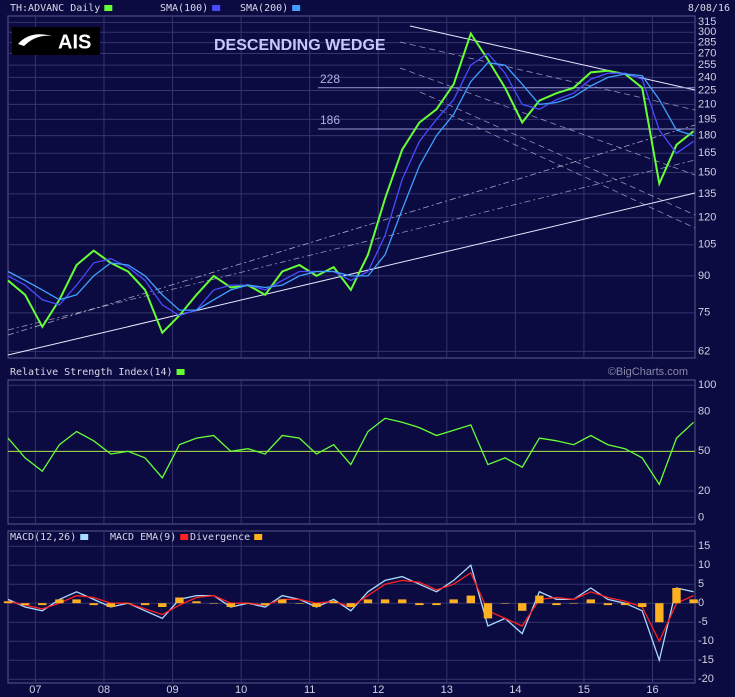 The width and height of the screenshot is (735, 697). I want to click on y-tick-label: -5, so click(703, 622).